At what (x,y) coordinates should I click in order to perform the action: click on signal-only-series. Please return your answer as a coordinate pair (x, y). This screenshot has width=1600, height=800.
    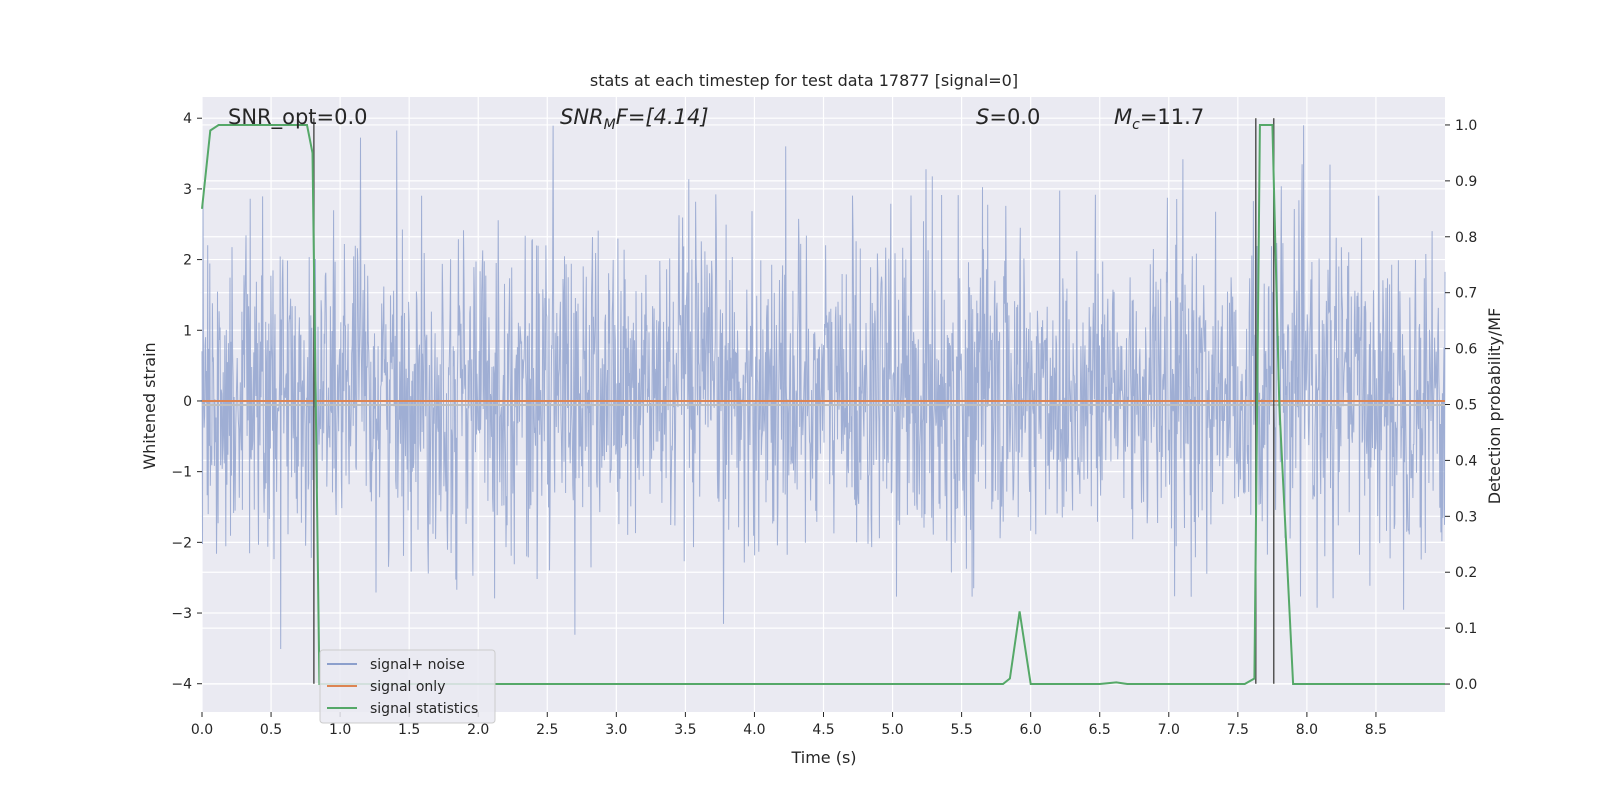
    Looking at the image, I should click on (823, 402).